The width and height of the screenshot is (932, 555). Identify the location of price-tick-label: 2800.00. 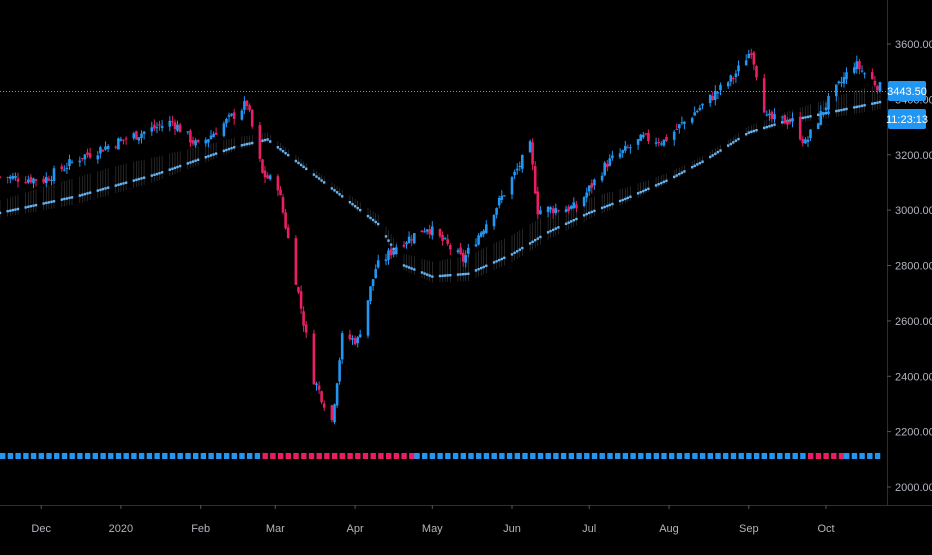
(913, 267).